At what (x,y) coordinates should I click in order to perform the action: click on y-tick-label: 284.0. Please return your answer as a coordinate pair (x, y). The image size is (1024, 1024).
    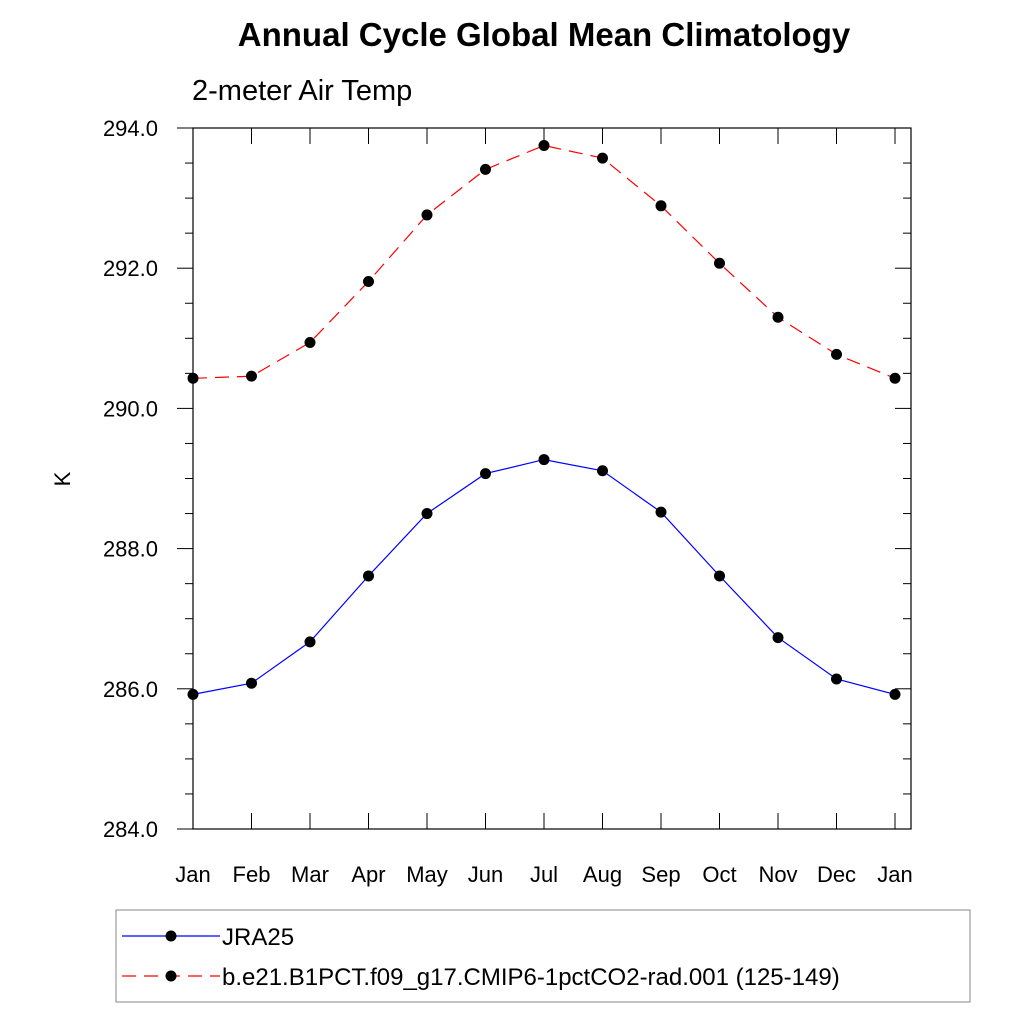
    Looking at the image, I should click on (130, 829).